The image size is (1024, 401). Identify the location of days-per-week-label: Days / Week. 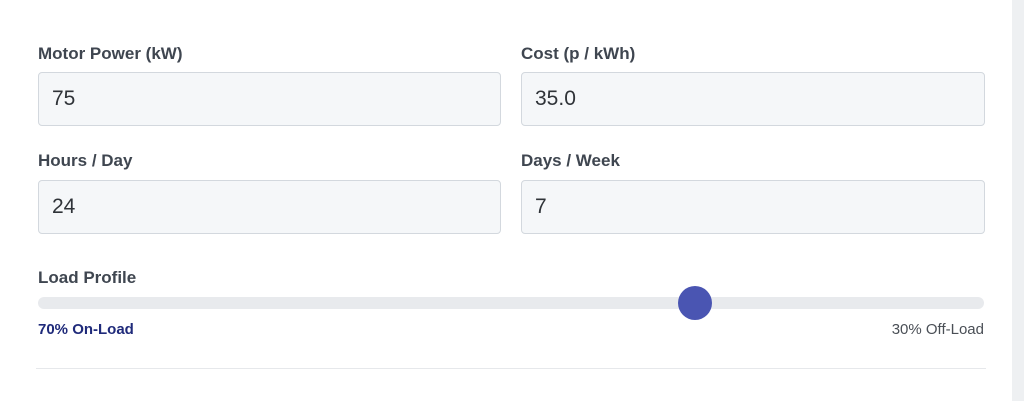
(570, 160).